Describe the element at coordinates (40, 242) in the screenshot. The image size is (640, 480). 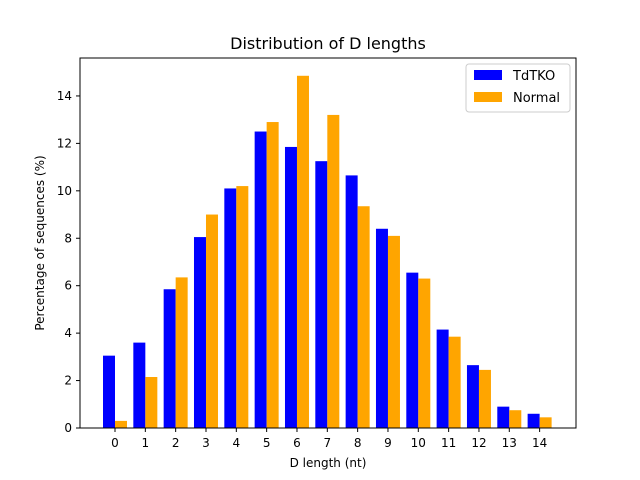
I see `y-axis-label: Percentage of sequences (%)` at that location.